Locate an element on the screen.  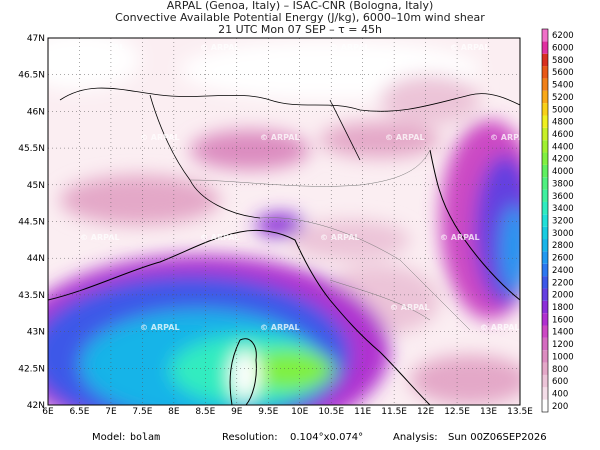
colorbar-label: 2400 is located at coordinates (563, 271).